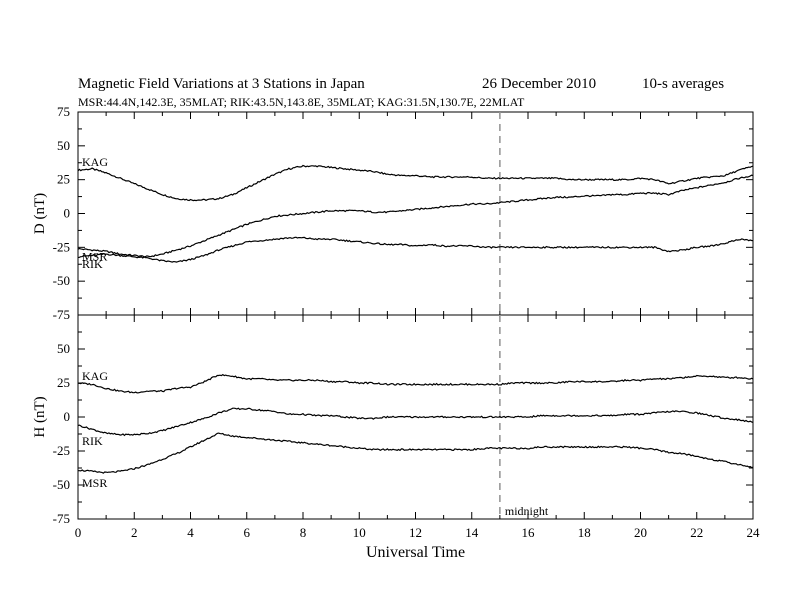 The width and height of the screenshot is (792, 612). I want to click on y-tick-label-D: 0, so click(67, 213).